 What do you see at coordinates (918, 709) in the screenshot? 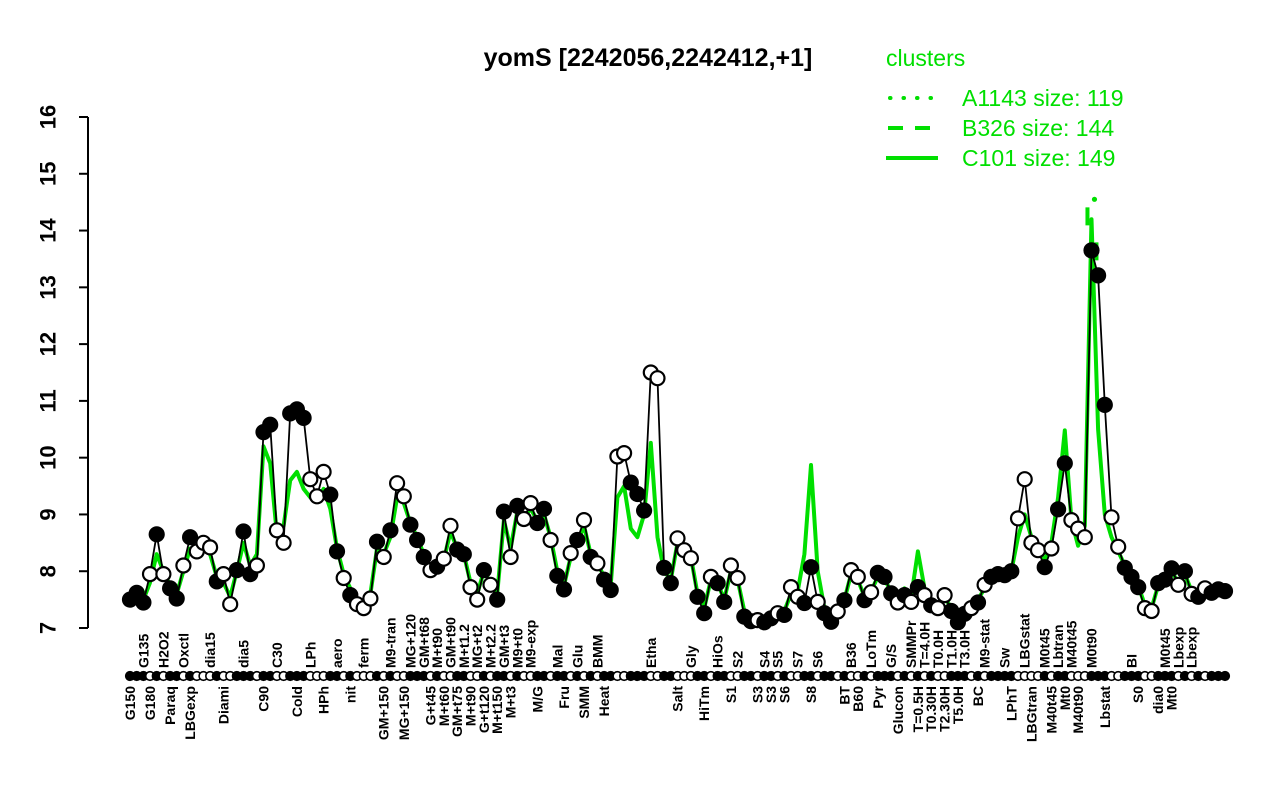
I see `x-axis-condition-label: T=0.5H` at bounding box center [918, 709].